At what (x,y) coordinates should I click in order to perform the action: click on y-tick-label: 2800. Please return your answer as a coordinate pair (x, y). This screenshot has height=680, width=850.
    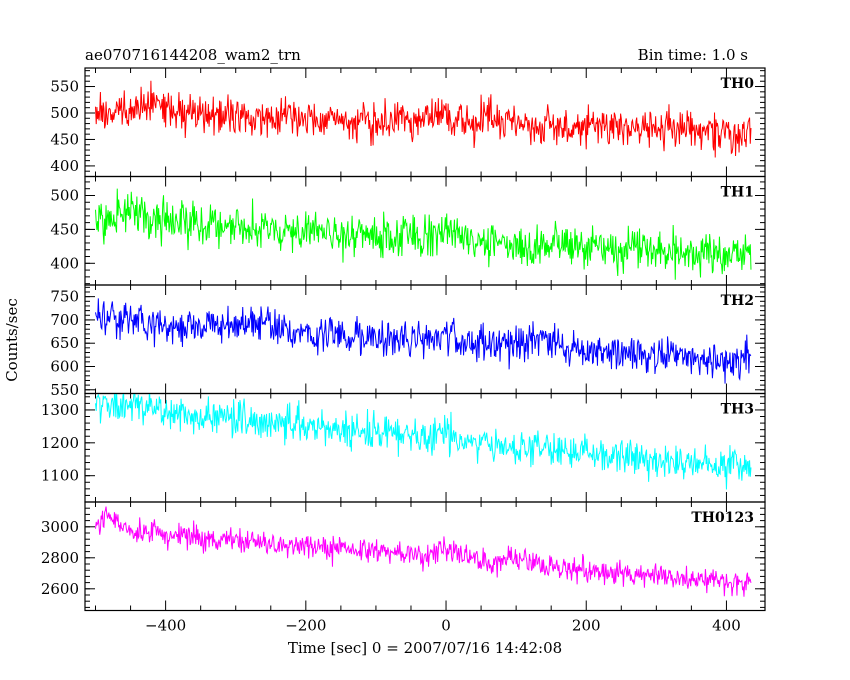
    Looking at the image, I should click on (60, 558).